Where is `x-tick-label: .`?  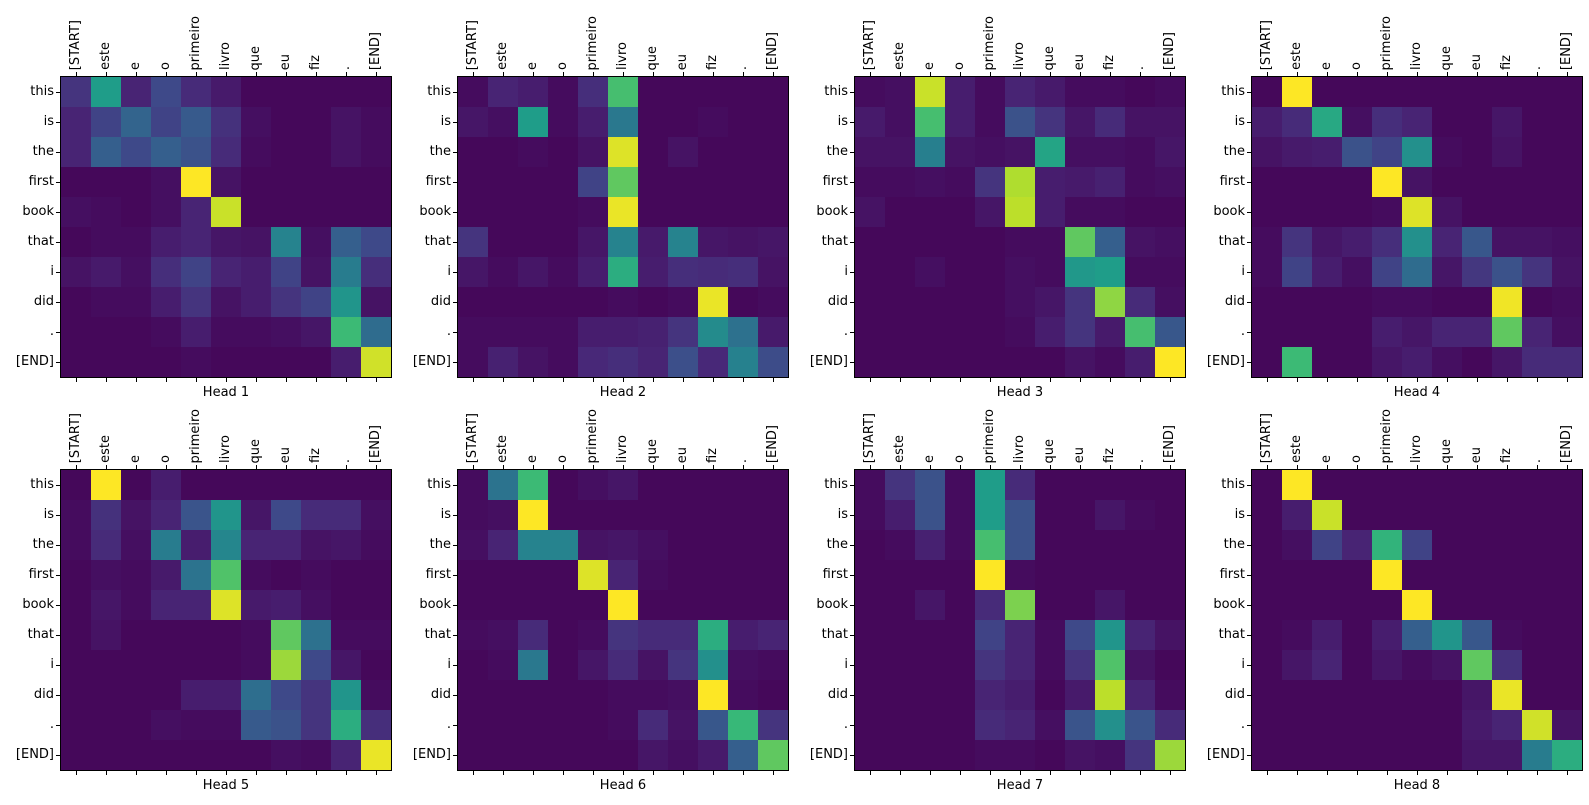
x-tick-label: . is located at coordinates (1536, 67).